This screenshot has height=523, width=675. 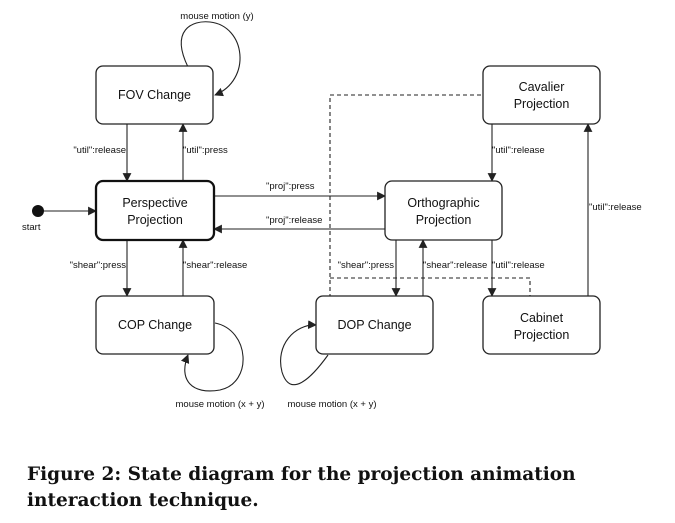 I want to click on edge-label-util-press-left: "util":press, so click(x=205, y=150).